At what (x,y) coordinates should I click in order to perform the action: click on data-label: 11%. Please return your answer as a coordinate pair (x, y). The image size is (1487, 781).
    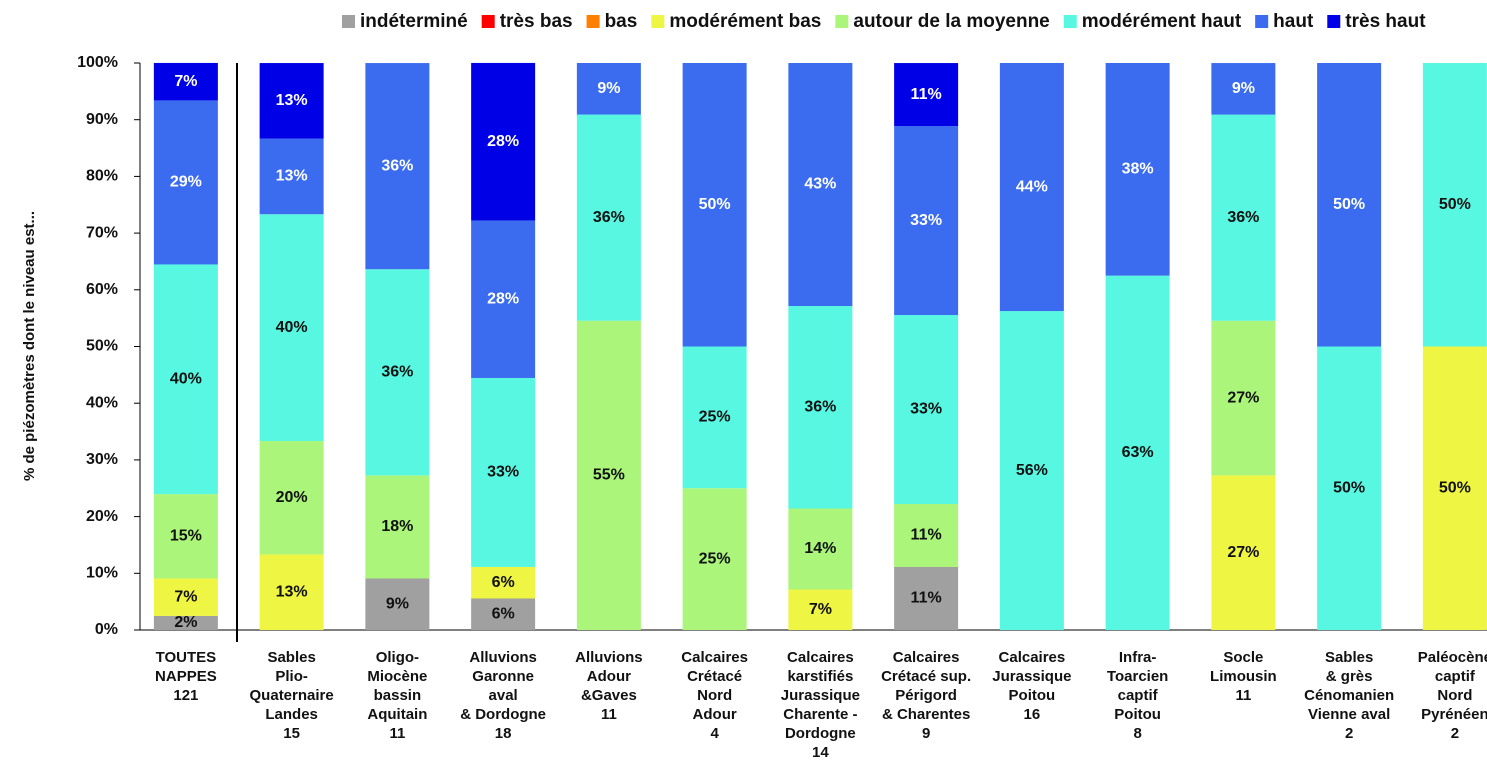
    Looking at the image, I should click on (926, 94).